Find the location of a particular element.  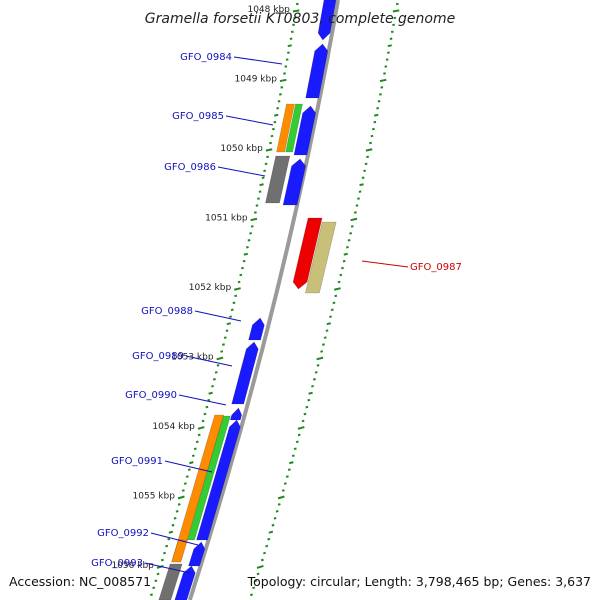

gene-label: GFO_0987 is located at coordinates (436, 267).